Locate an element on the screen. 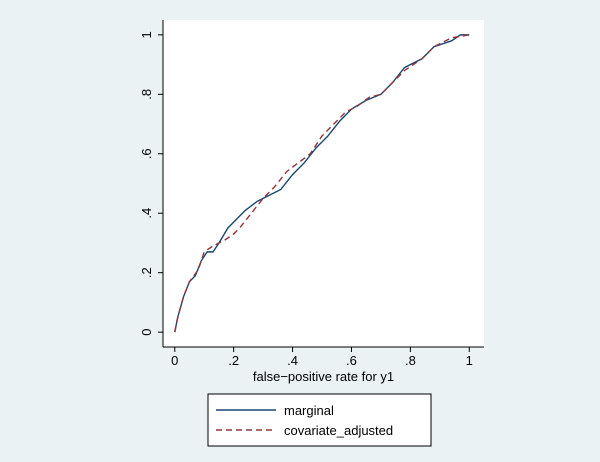 Image resolution: width=600 pixels, height=462 pixels. y-tick-label: .4 is located at coordinates (146, 213).